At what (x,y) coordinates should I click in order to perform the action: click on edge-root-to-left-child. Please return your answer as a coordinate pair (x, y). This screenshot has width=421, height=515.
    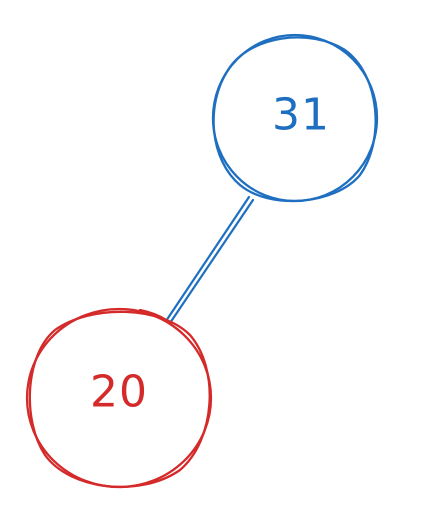
    Looking at the image, I should click on (209, 260).